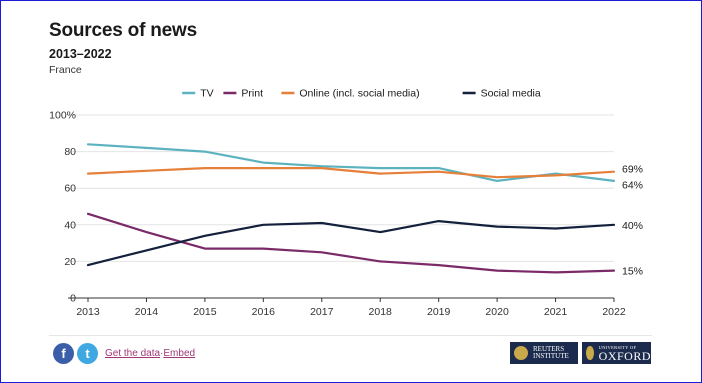  I want to click on facebook-icon: f, so click(63, 353).